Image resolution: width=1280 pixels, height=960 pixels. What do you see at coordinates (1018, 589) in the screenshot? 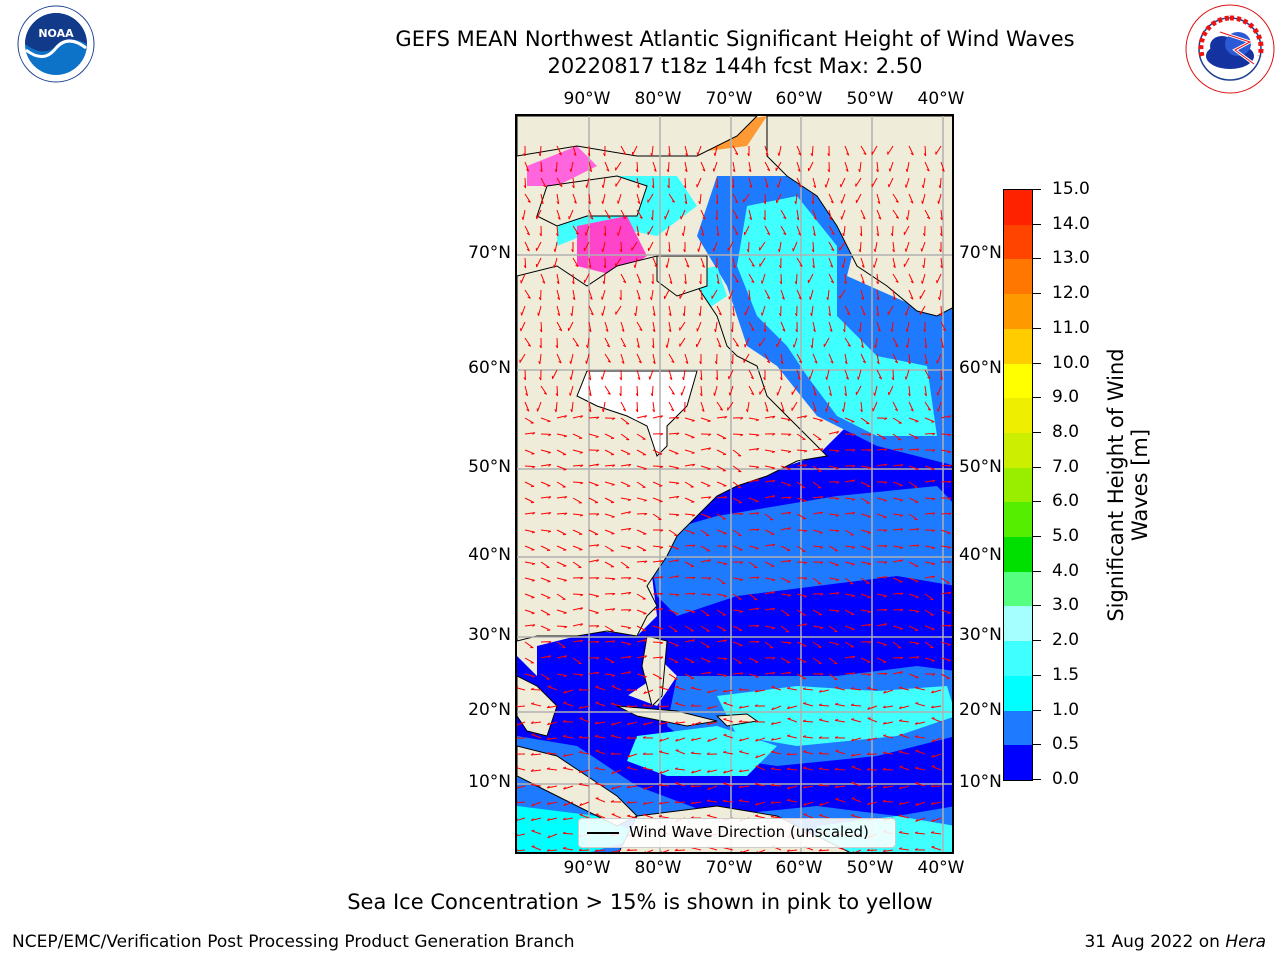
I see `colorbar-segment` at bounding box center [1018, 589].